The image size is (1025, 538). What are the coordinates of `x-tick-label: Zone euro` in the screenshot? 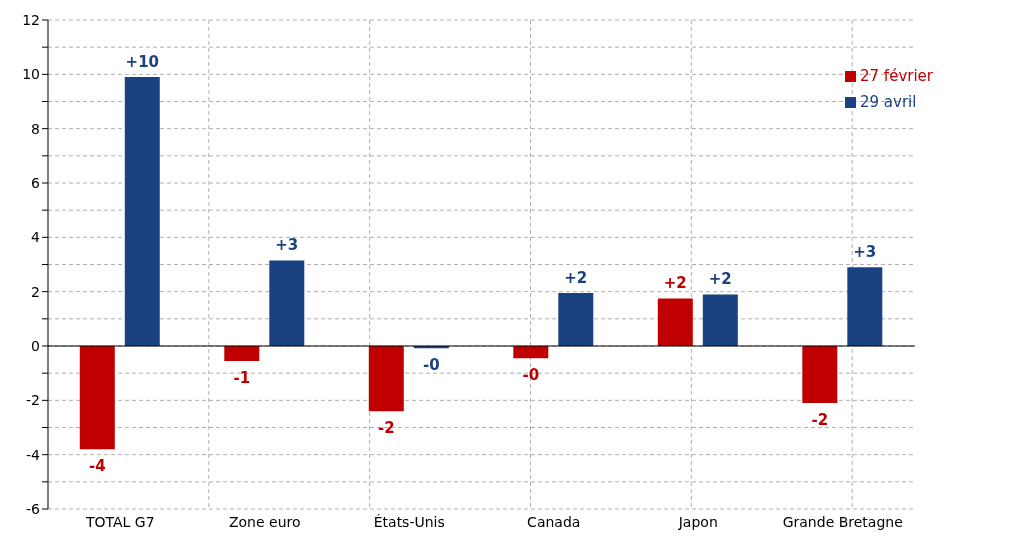 It's located at (264, 521).